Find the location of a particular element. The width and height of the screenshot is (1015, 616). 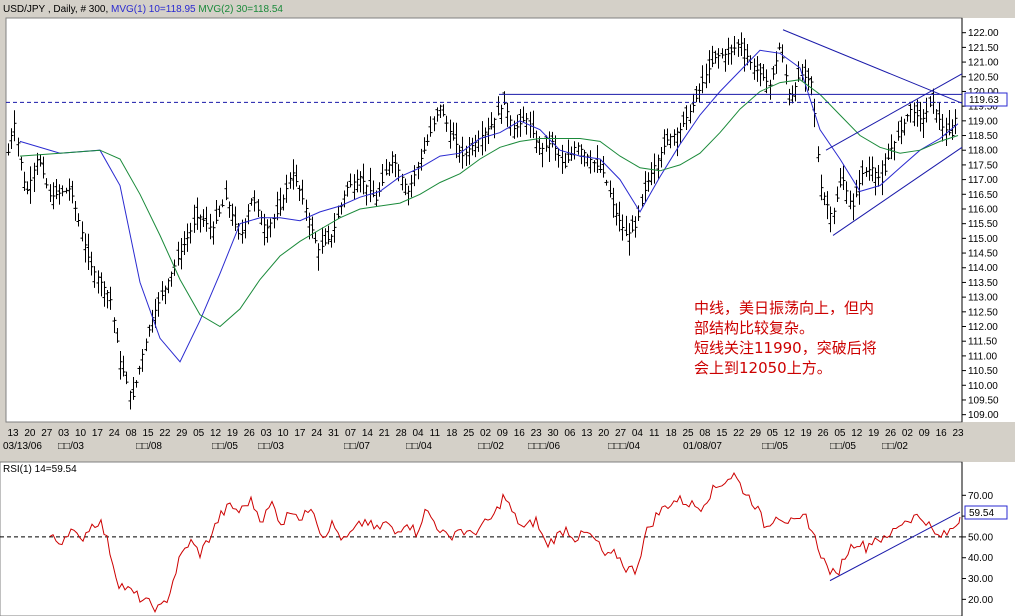

rsi-guides is located at coordinates (481, 546).